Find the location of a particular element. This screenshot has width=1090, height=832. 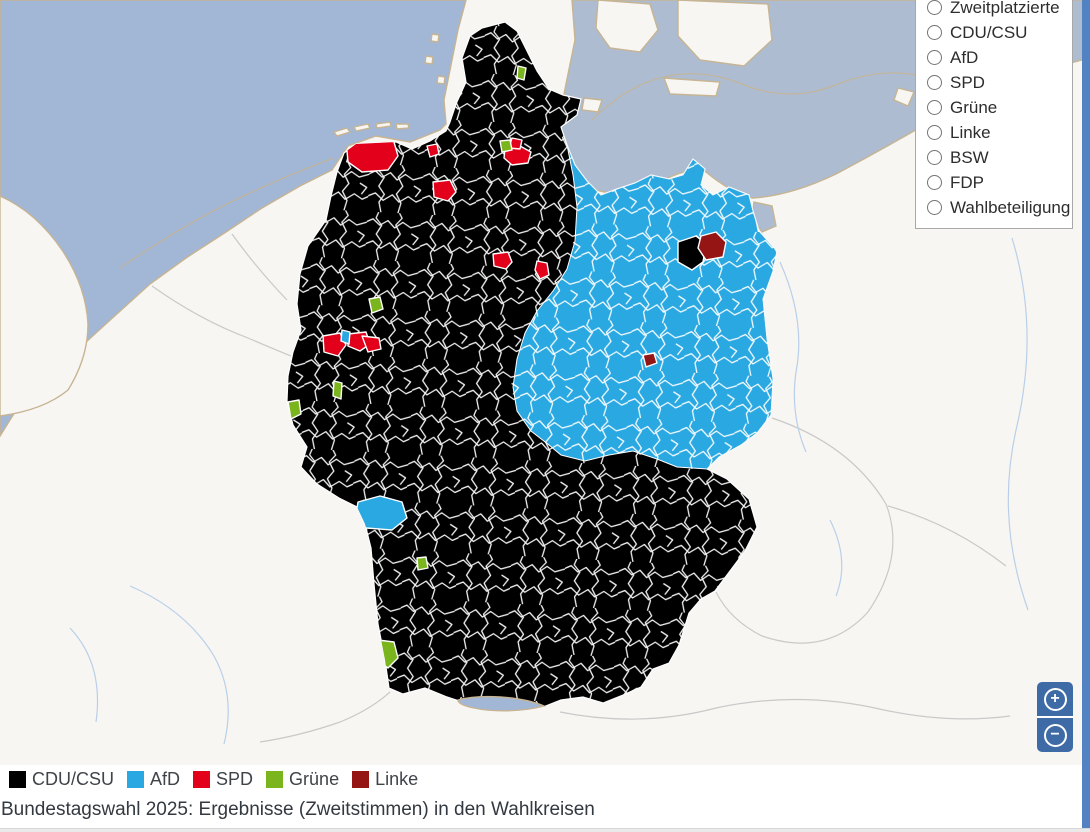

legend-label: SPD is located at coordinates (235, 779).